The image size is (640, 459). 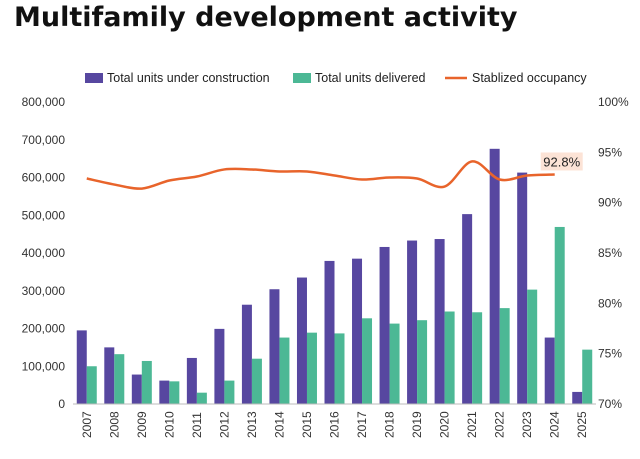 What do you see at coordinates (188, 78) in the screenshot?
I see `legend-label-under-construction: Total units under construction` at bounding box center [188, 78].